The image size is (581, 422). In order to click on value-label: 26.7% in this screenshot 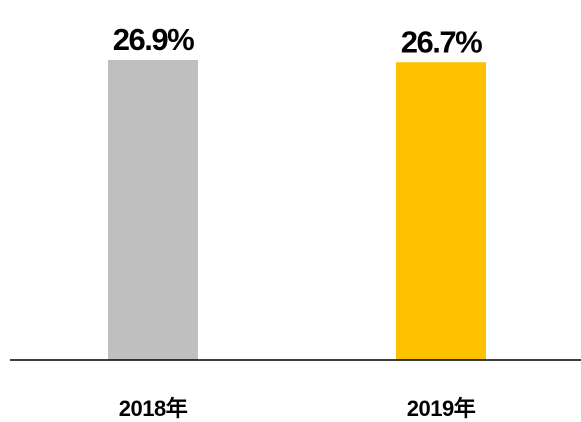, I will do `click(441, 41)`.